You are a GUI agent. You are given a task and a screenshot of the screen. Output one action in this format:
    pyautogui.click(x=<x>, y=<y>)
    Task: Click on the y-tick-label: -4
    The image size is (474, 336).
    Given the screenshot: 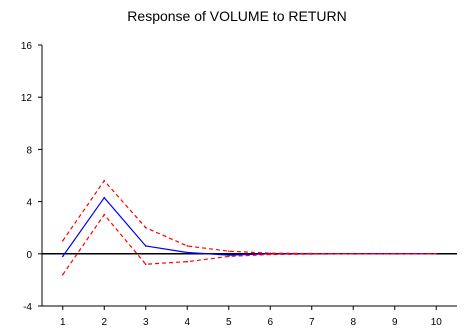 What is the action you would take?
    pyautogui.click(x=27, y=307)
    